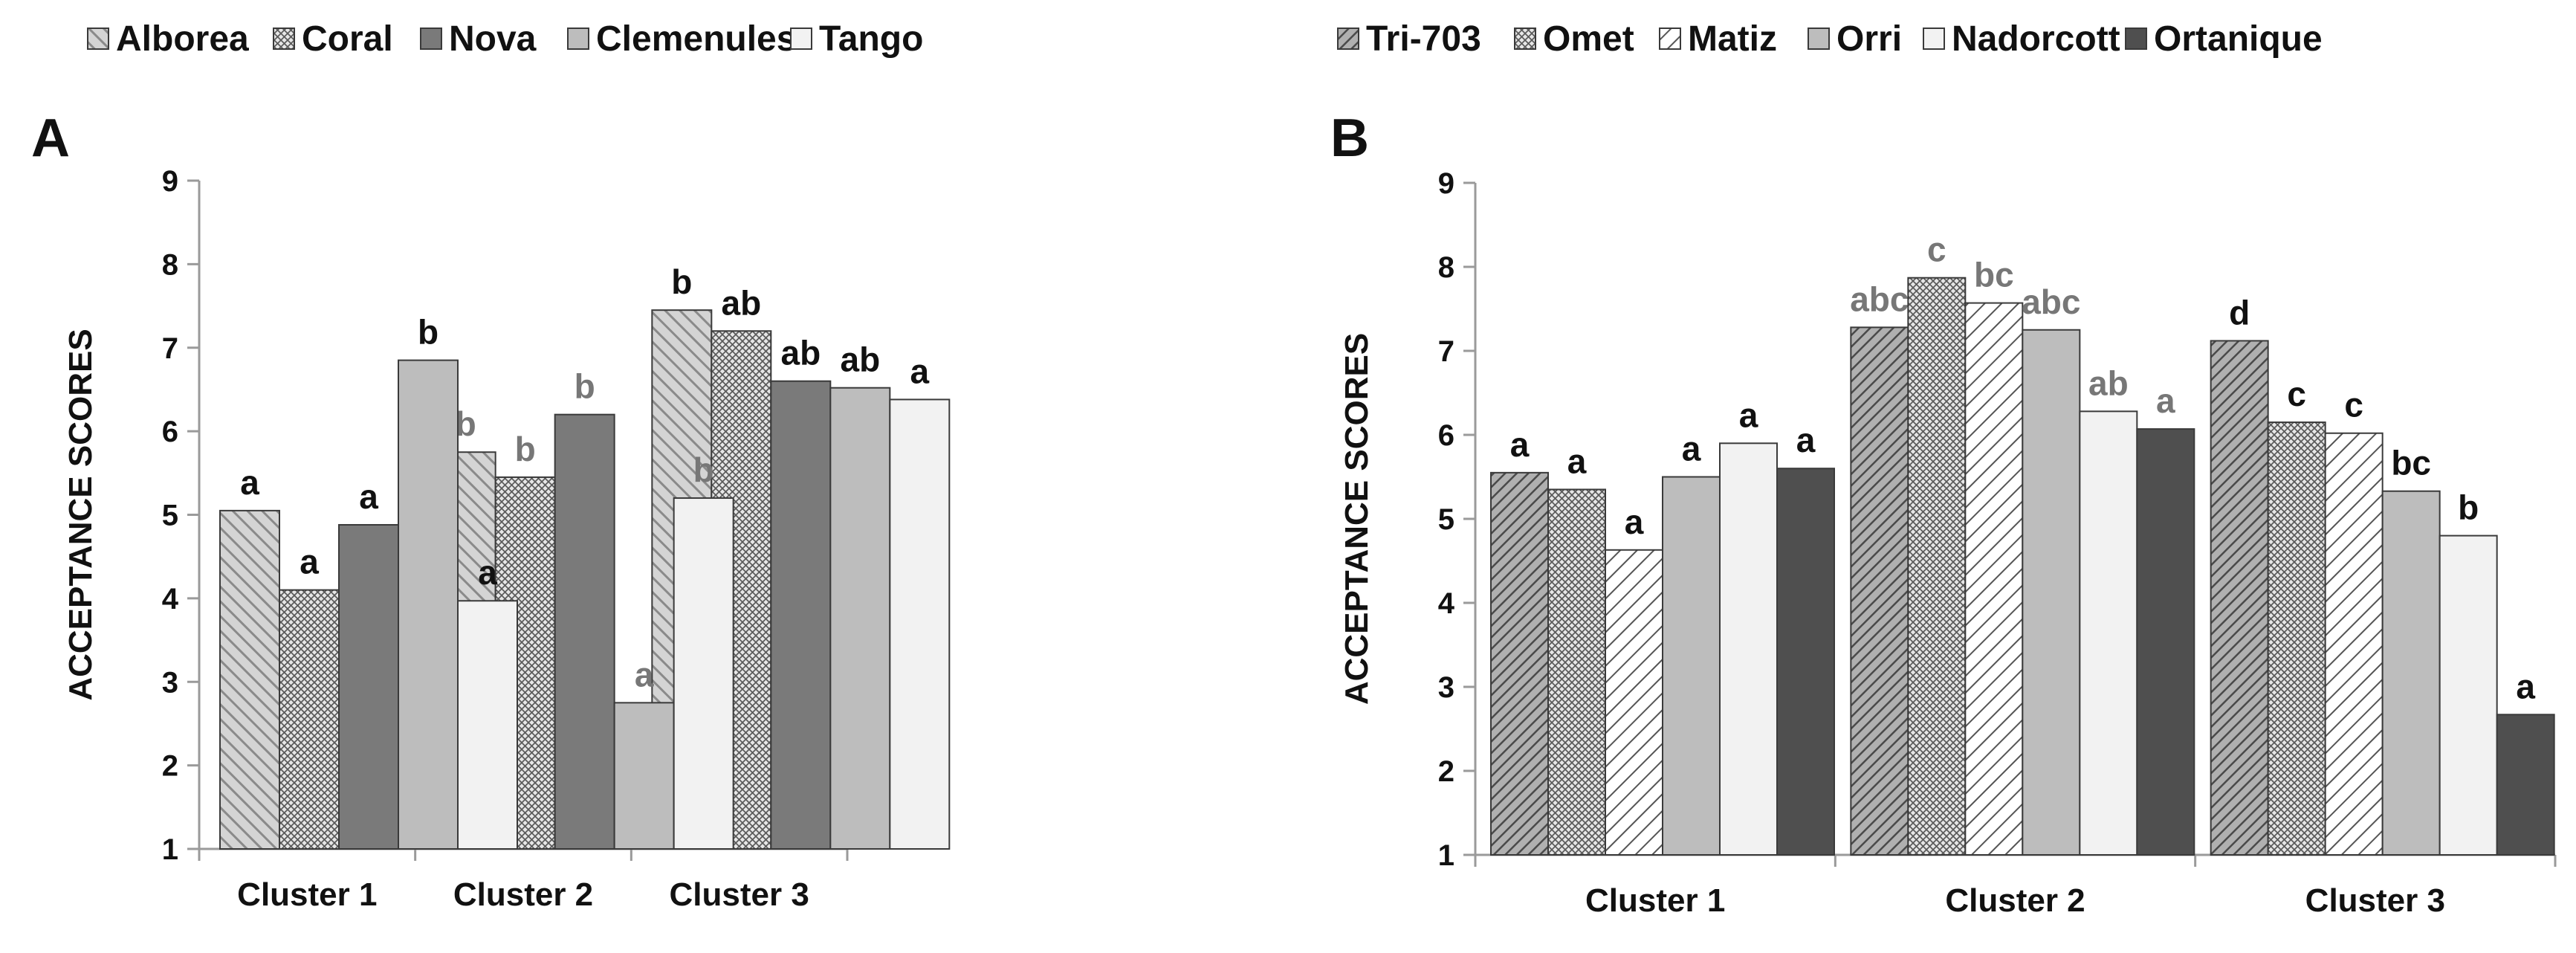 The width and height of the screenshot is (2576, 953). I want to click on panel-a-sig-label-nova-cluster-3: ab, so click(800, 353).